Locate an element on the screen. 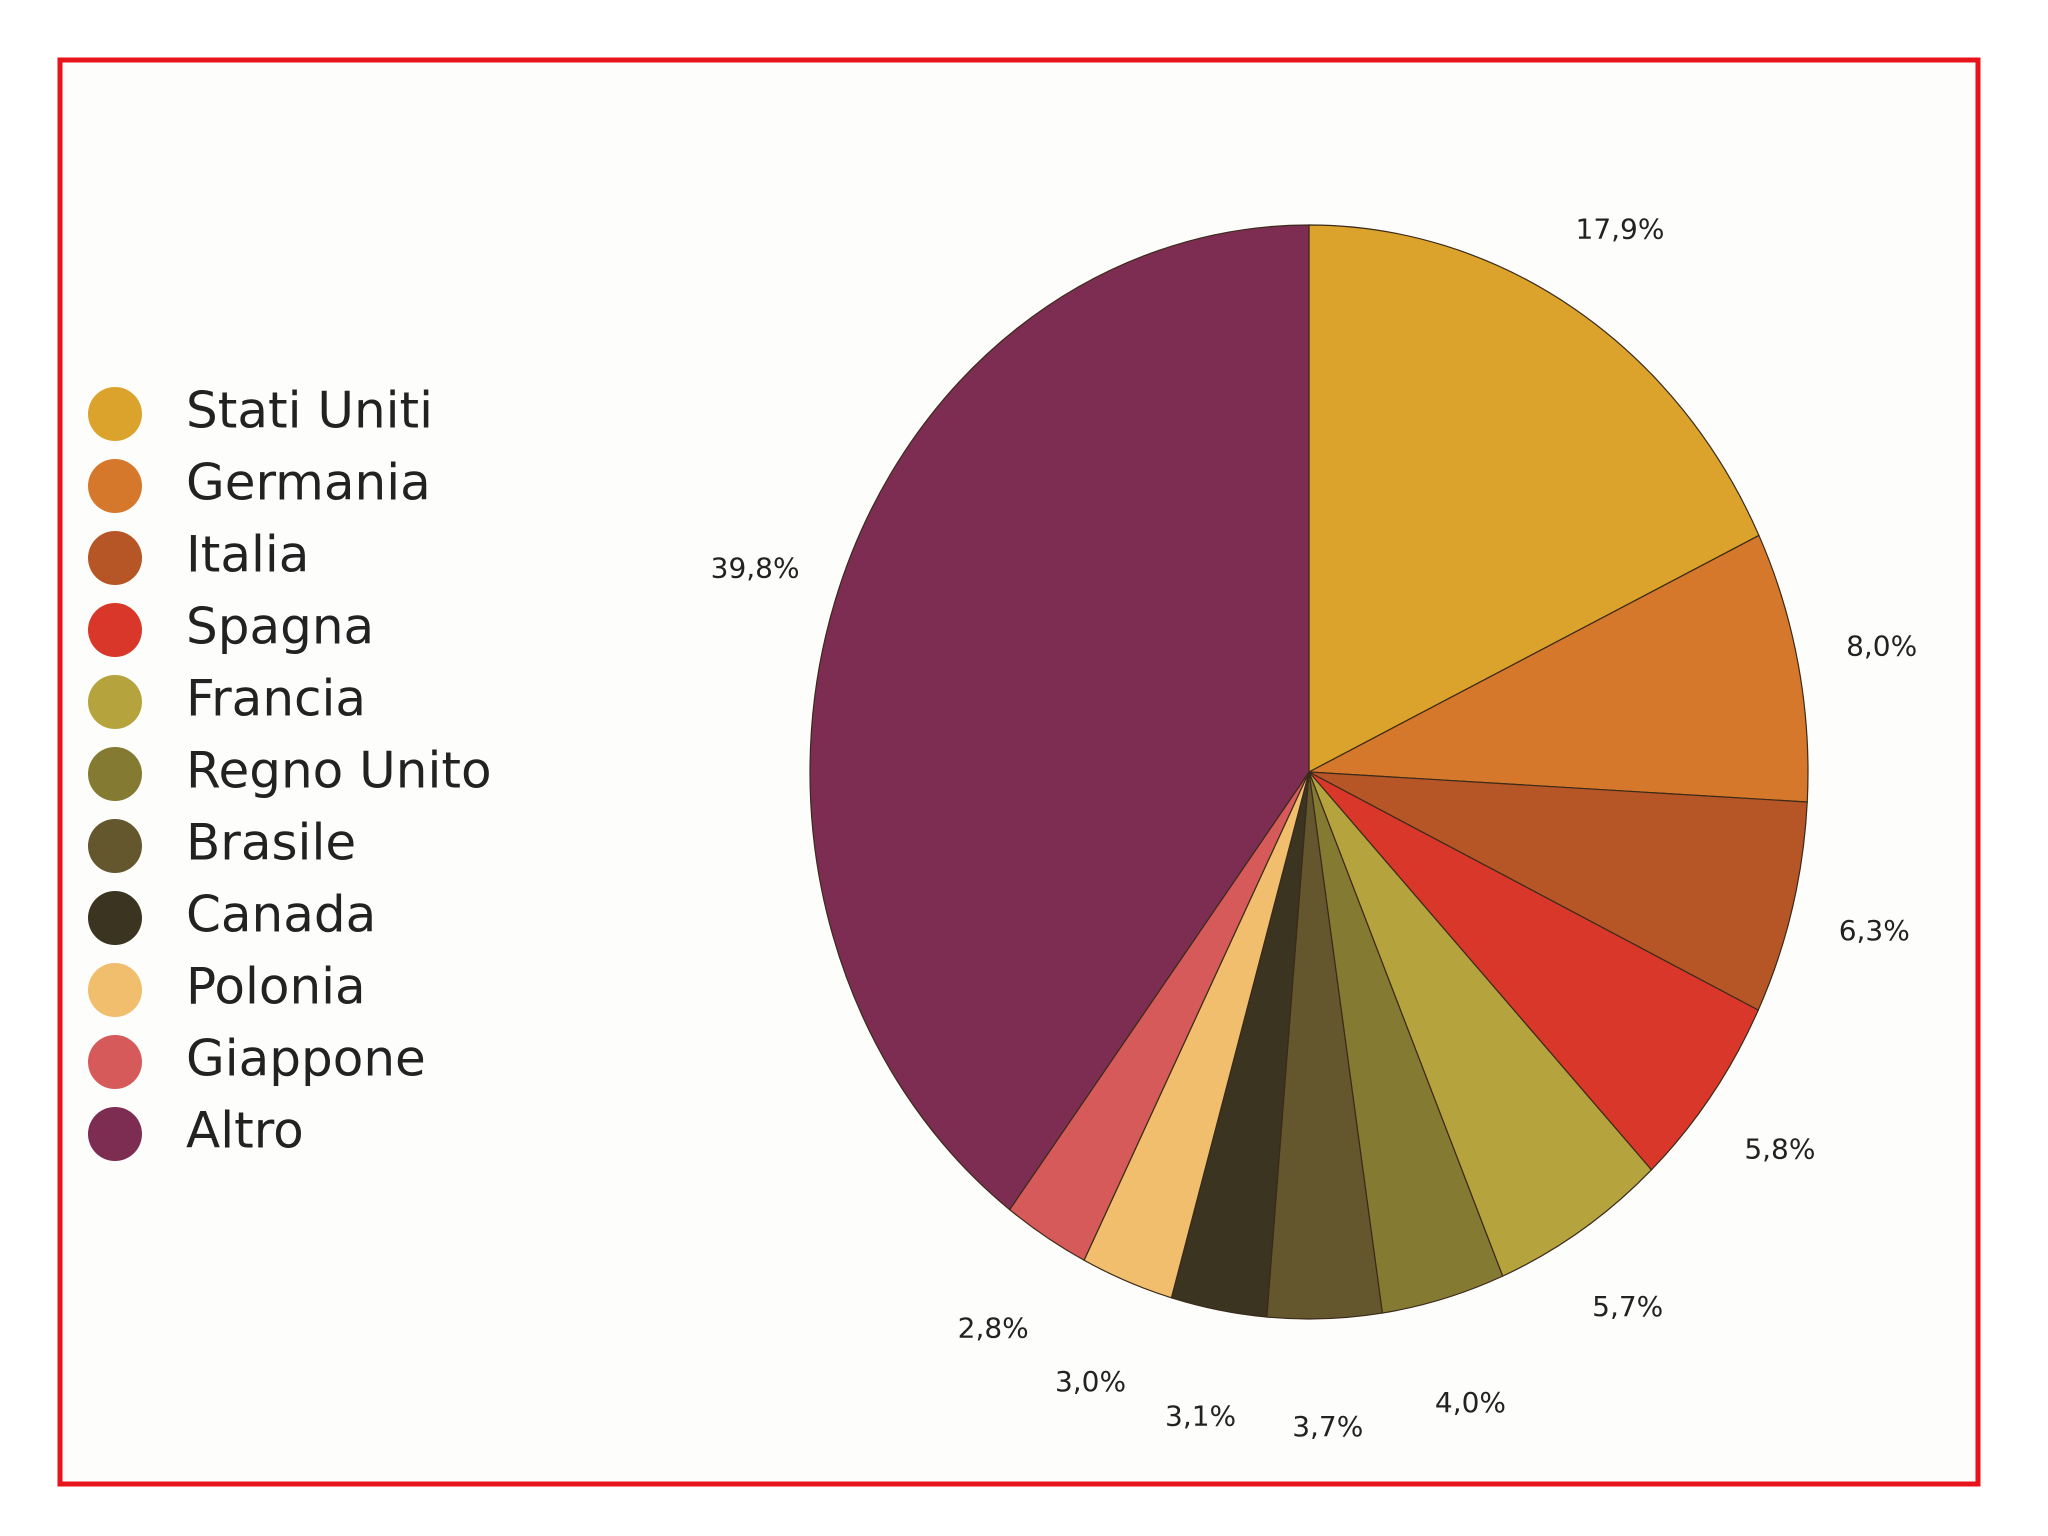 This screenshot has width=2048, height=1536. value-label: 6,3% is located at coordinates (1874, 930).